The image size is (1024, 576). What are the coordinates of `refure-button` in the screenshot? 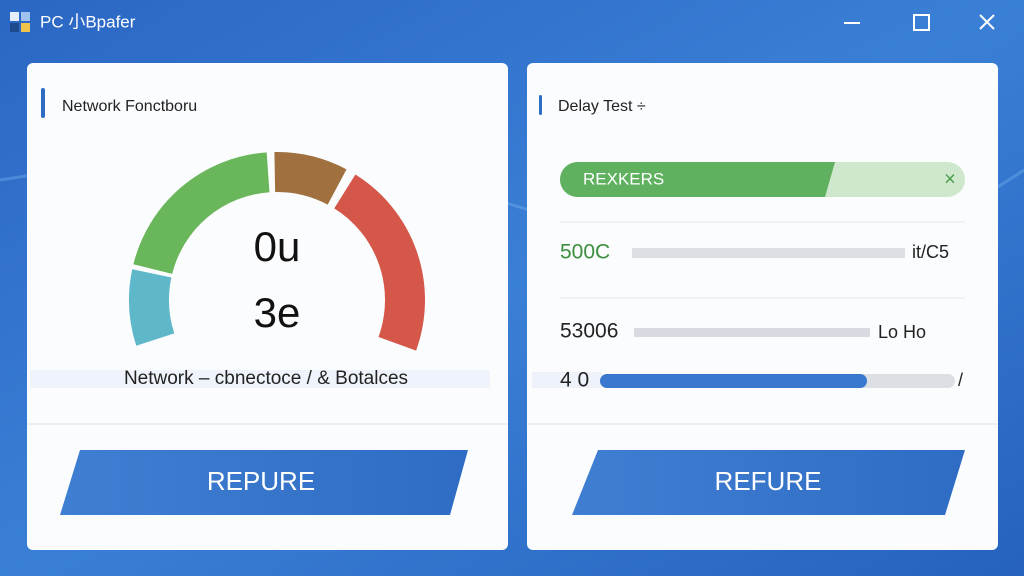 It's located at (768, 482).